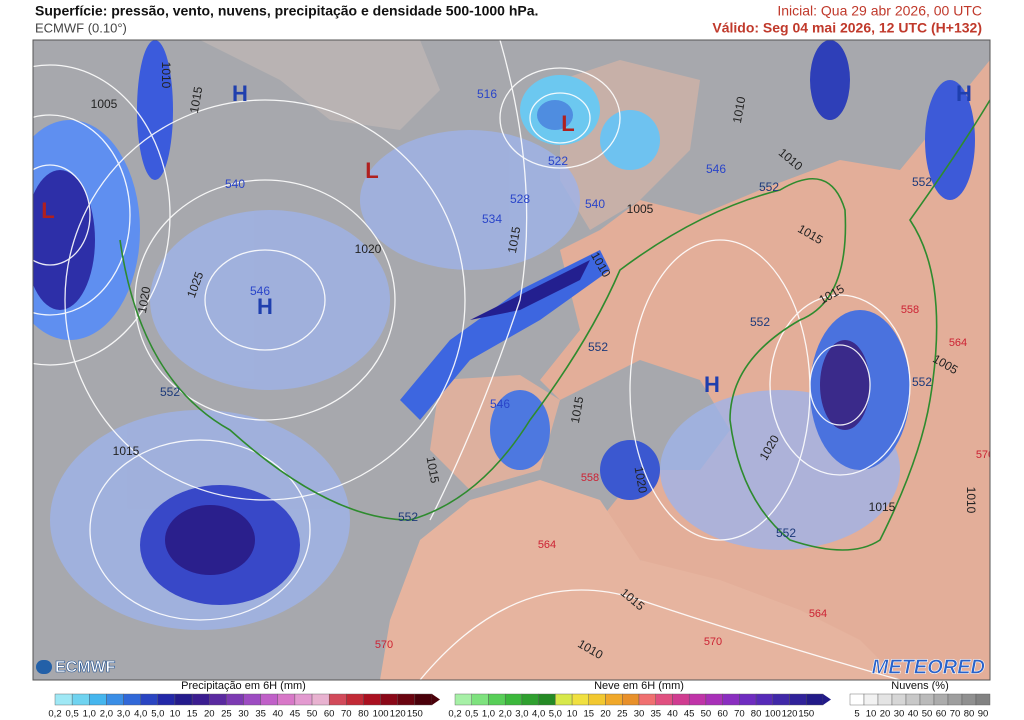  What do you see at coordinates (123, 714) in the screenshot?
I see `legend-tick: 3,0` at bounding box center [123, 714].